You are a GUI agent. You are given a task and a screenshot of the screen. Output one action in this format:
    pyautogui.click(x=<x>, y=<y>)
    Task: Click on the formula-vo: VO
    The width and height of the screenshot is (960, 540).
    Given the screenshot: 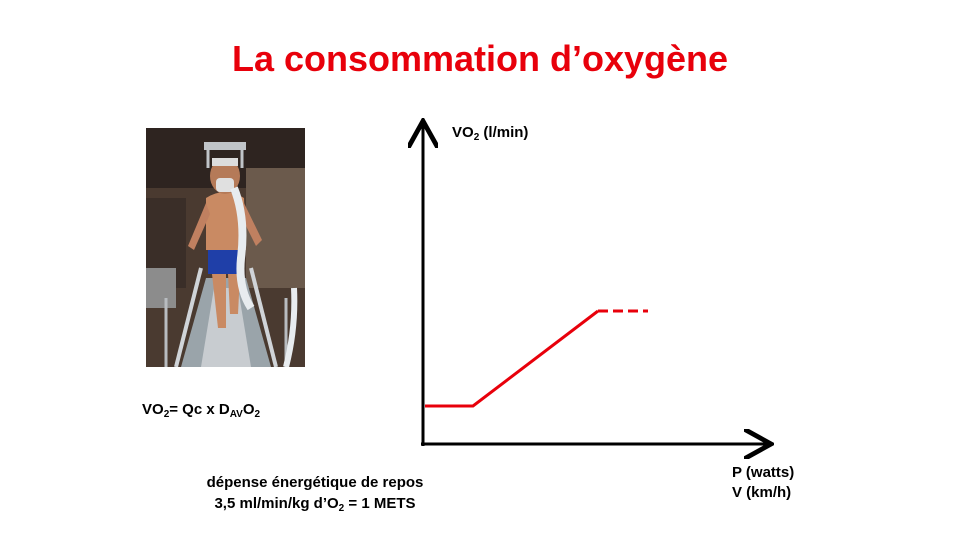 What is the action you would take?
    pyautogui.click(x=153, y=409)
    